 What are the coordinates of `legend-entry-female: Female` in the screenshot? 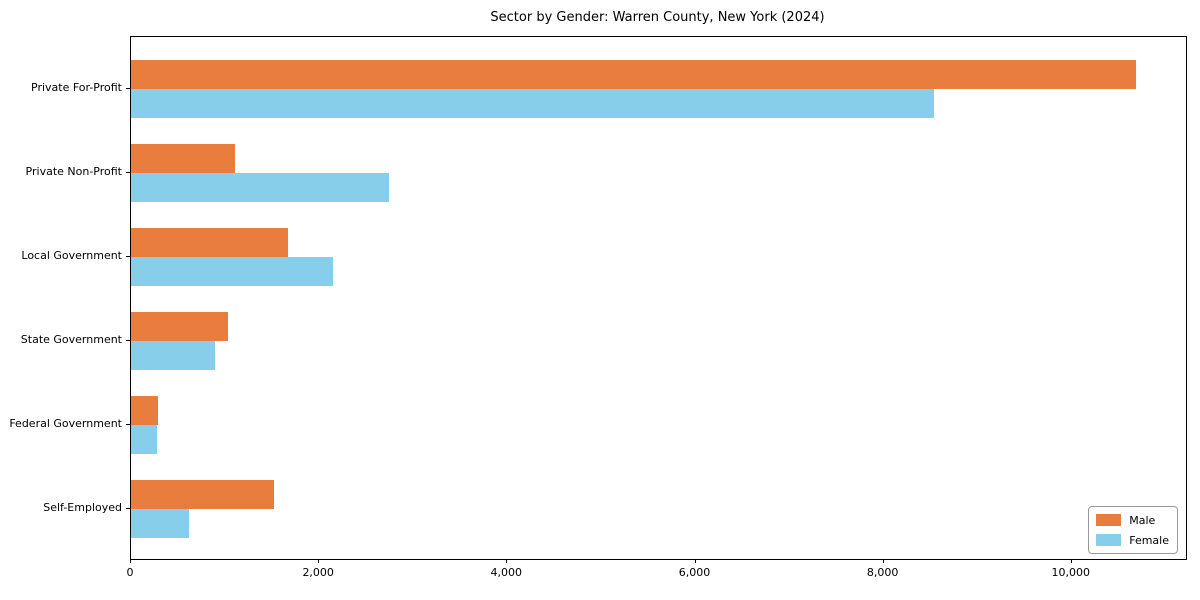 It's located at (1132, 540).